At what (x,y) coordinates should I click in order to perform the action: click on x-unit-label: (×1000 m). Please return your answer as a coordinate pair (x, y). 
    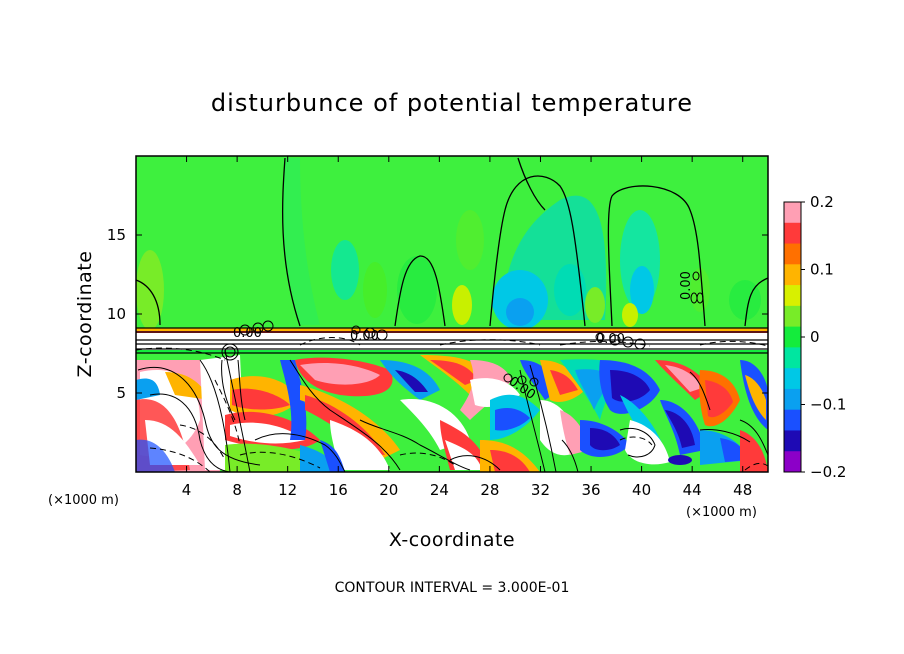
    Looking at the image, I should click on (83, 500).